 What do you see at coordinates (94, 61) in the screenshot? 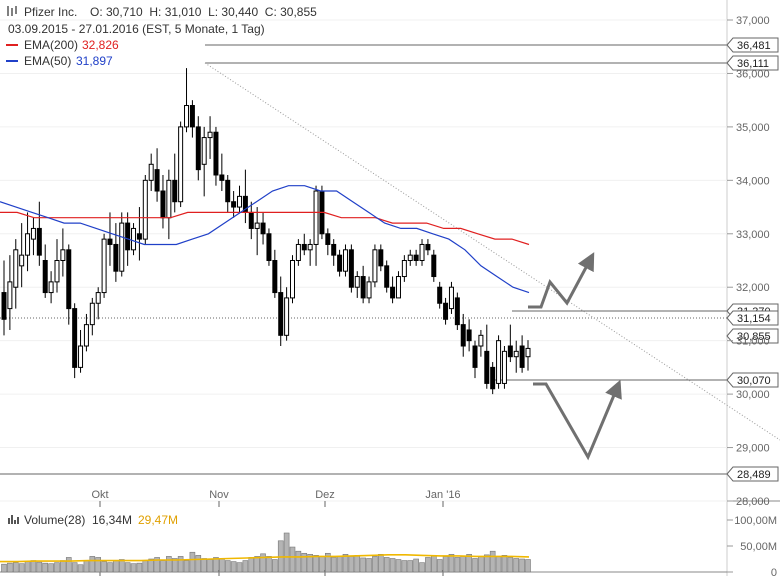
I see `ema50-value: 31,897` at bounding box center [94, 61].